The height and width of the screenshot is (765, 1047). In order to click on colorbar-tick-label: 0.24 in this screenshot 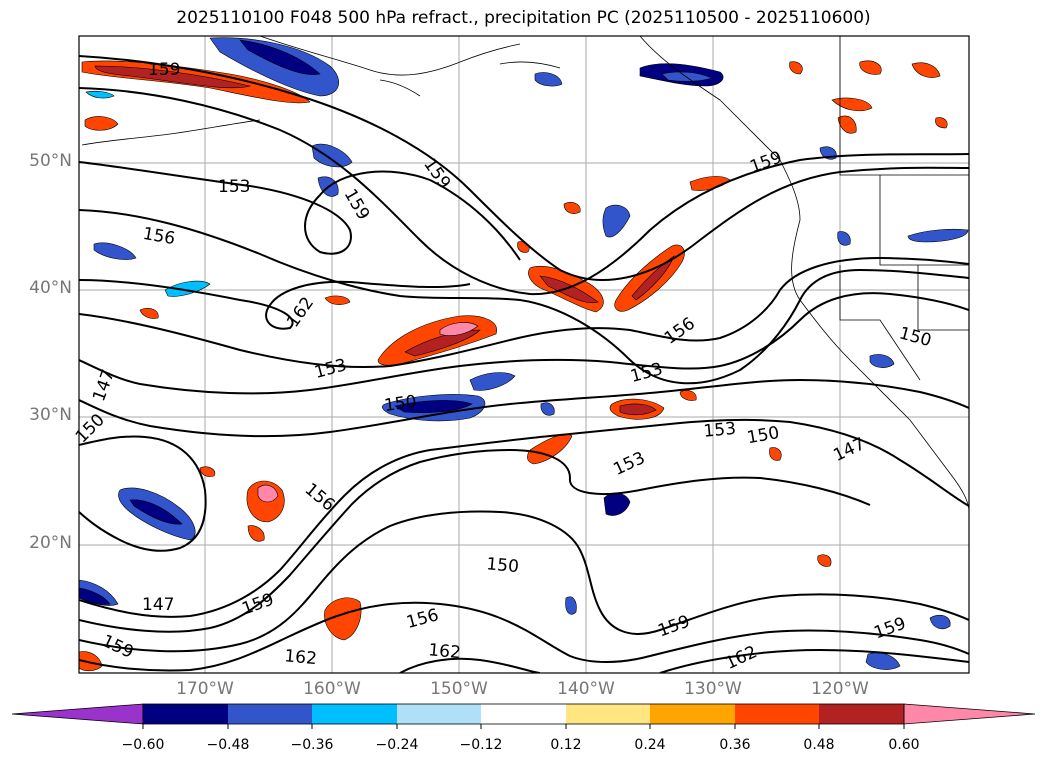, I will do `click(650, 745)`.